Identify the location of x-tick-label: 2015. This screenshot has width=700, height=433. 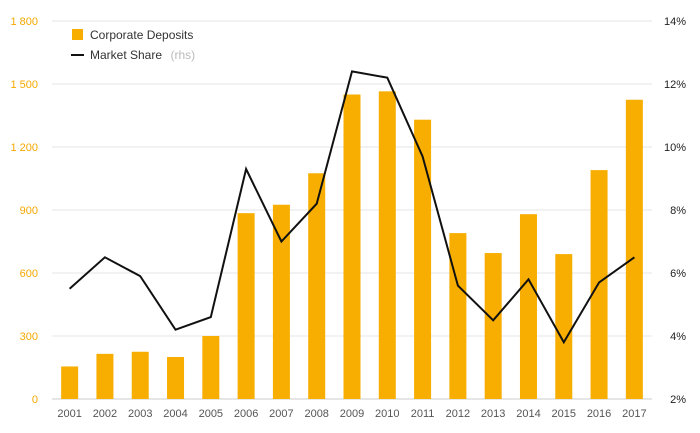
(564, 414).